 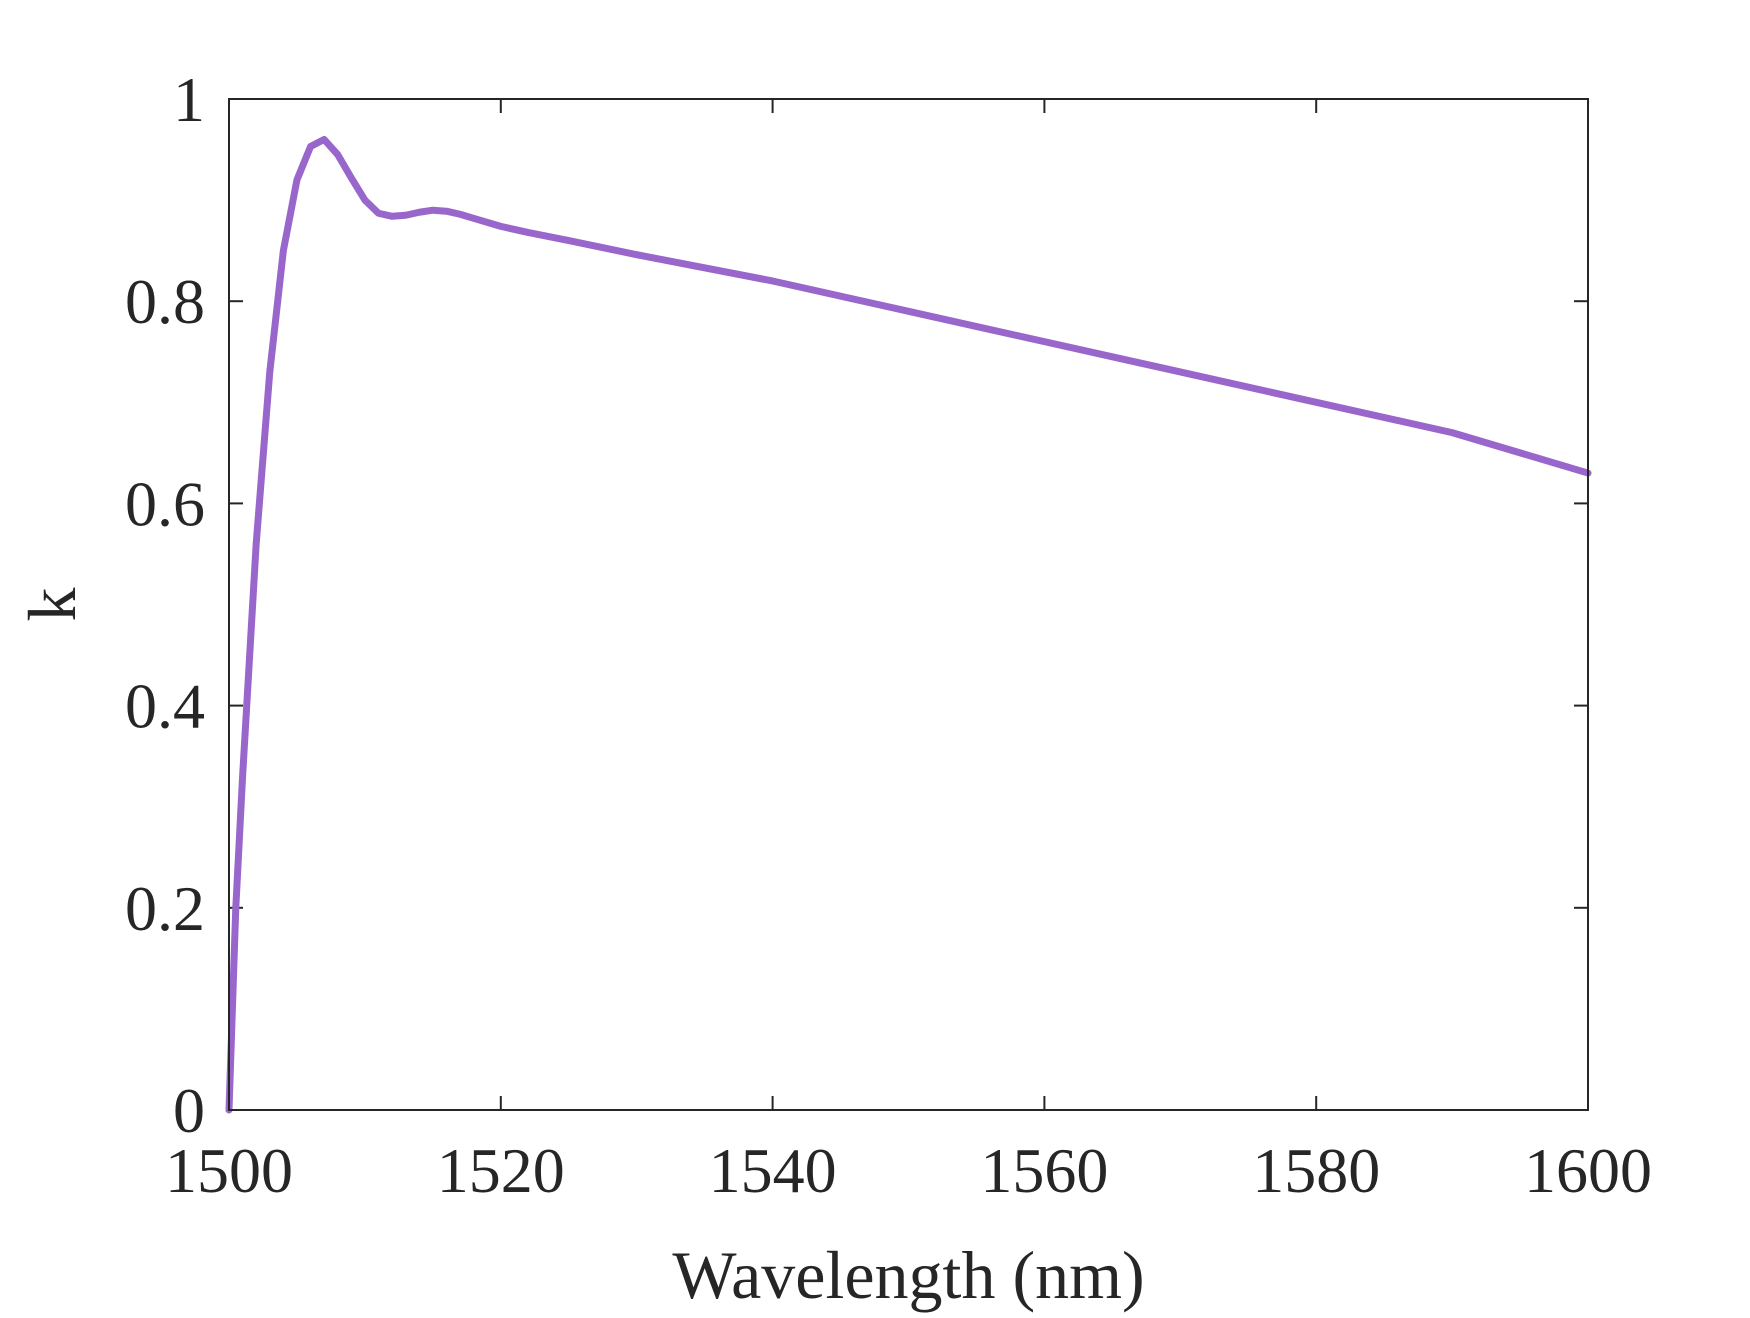 I want to click on x-tick-label: 1560, so click(x=1044, y=1170).